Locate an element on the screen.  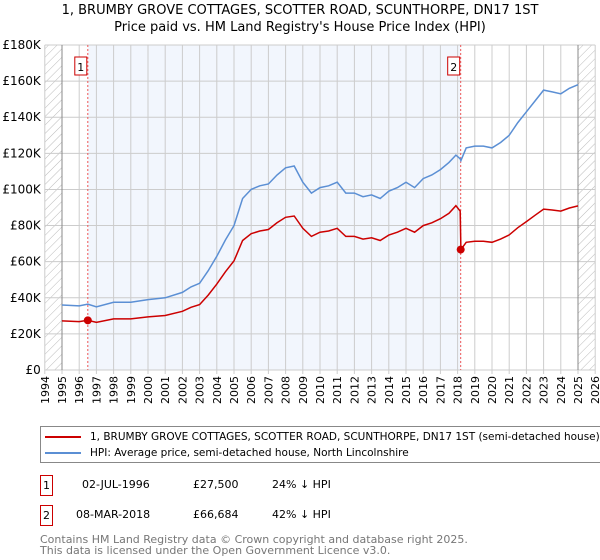
y-tick-label: £20K is located at coordinates (26, 334).